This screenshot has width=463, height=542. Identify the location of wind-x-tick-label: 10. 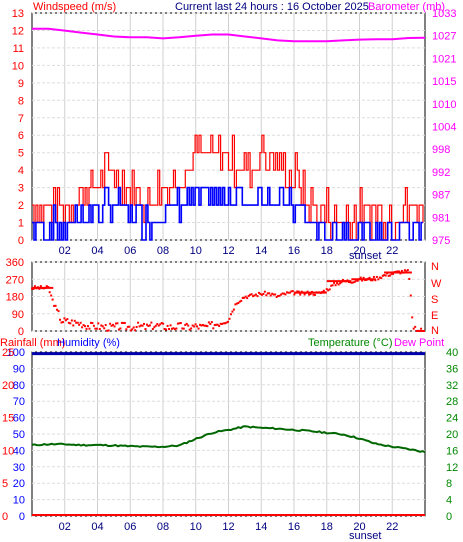
(196, 251).